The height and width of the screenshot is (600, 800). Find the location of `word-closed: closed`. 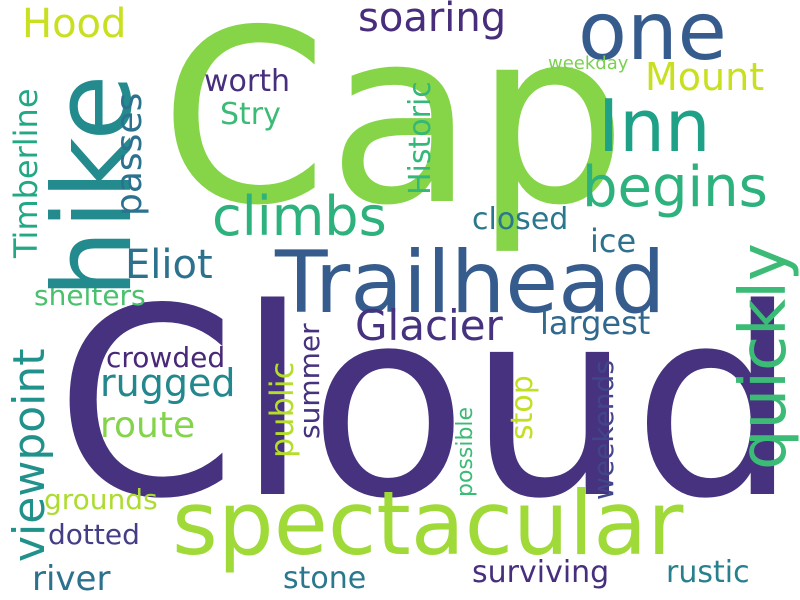

word-closed: closed is located at coordinates (520, 219).